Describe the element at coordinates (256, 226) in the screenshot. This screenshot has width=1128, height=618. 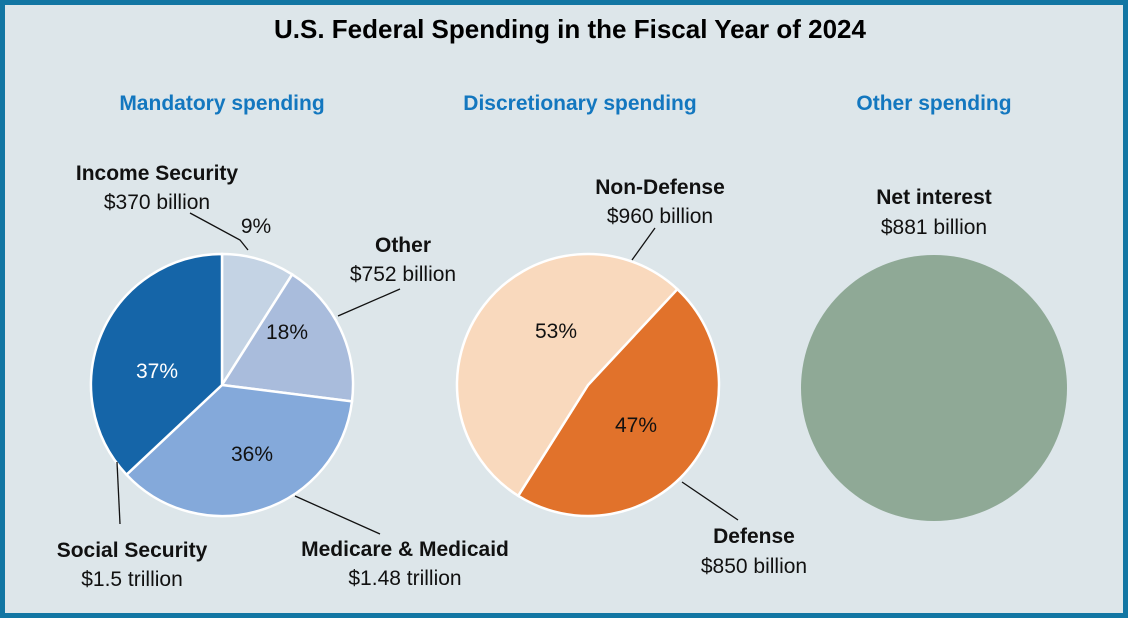
I see `pct-label-income-security: 9%` at that location.